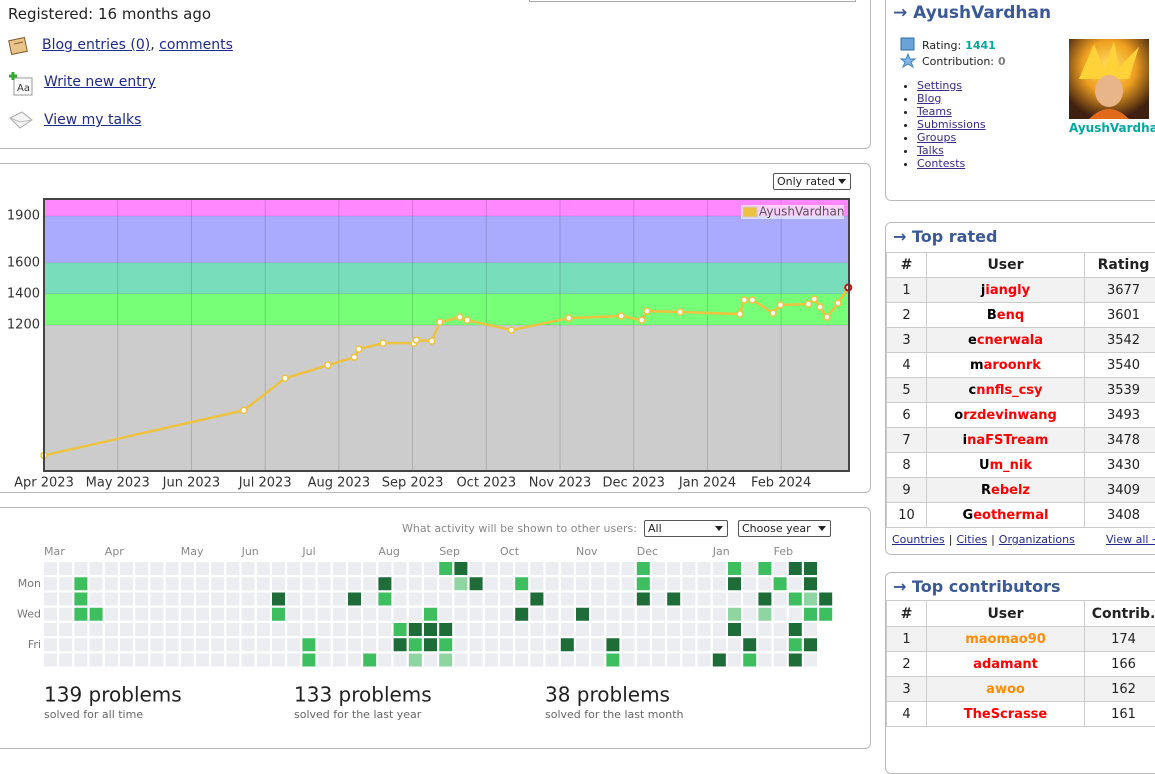 The width and height of the screenshot is (1155, 774). I want to click on user-handle: Benq, so click(1005, 315).